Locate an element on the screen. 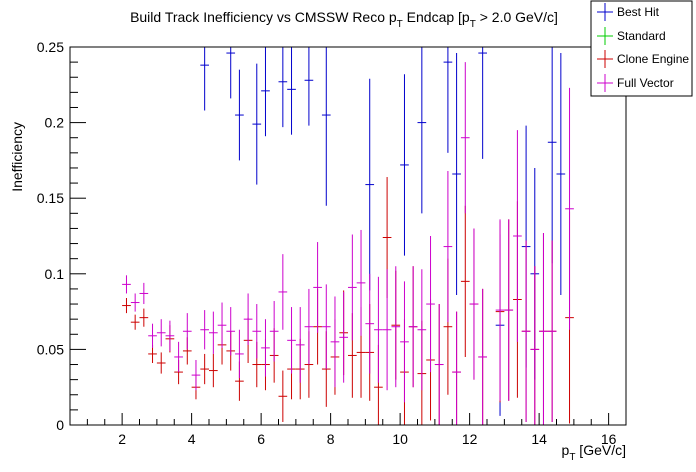  y-tick-label: 0.25 is located at coordinates (50, 47).